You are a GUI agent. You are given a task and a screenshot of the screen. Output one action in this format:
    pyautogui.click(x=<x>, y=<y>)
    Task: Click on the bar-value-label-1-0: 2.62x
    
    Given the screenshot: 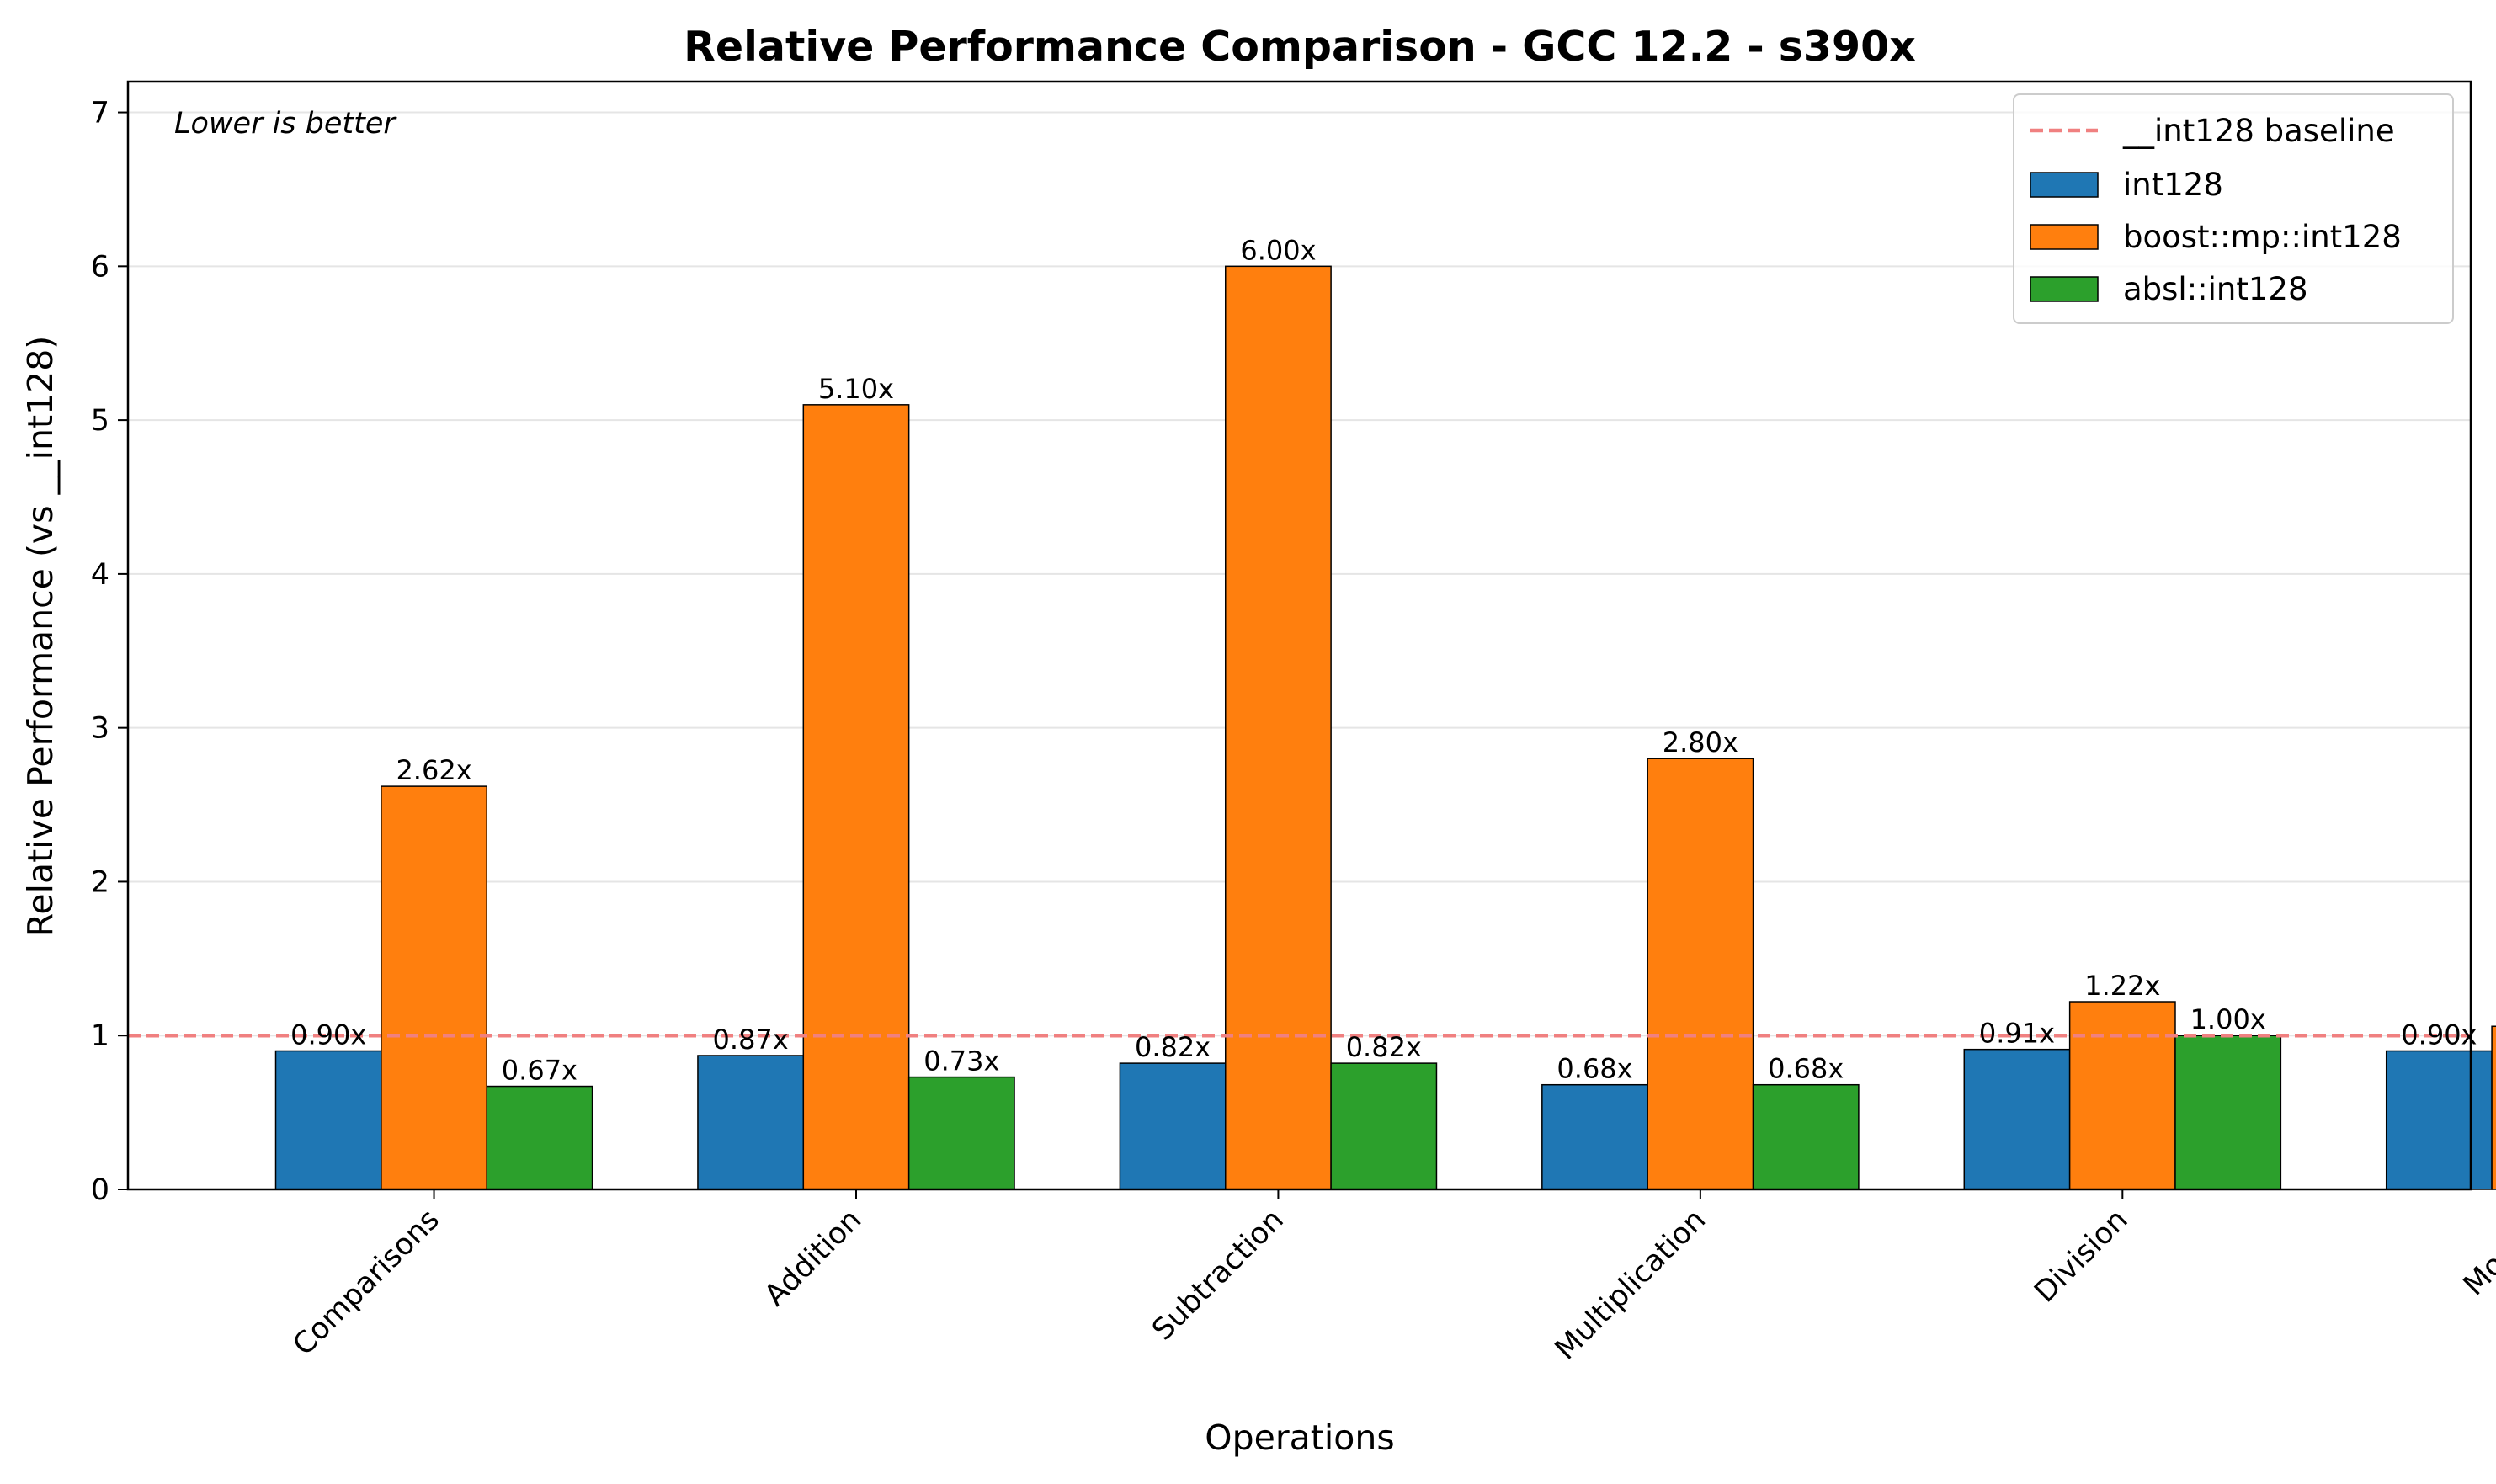 What is the action you would take?
    pyautogui.click(x=433, y=770)
    